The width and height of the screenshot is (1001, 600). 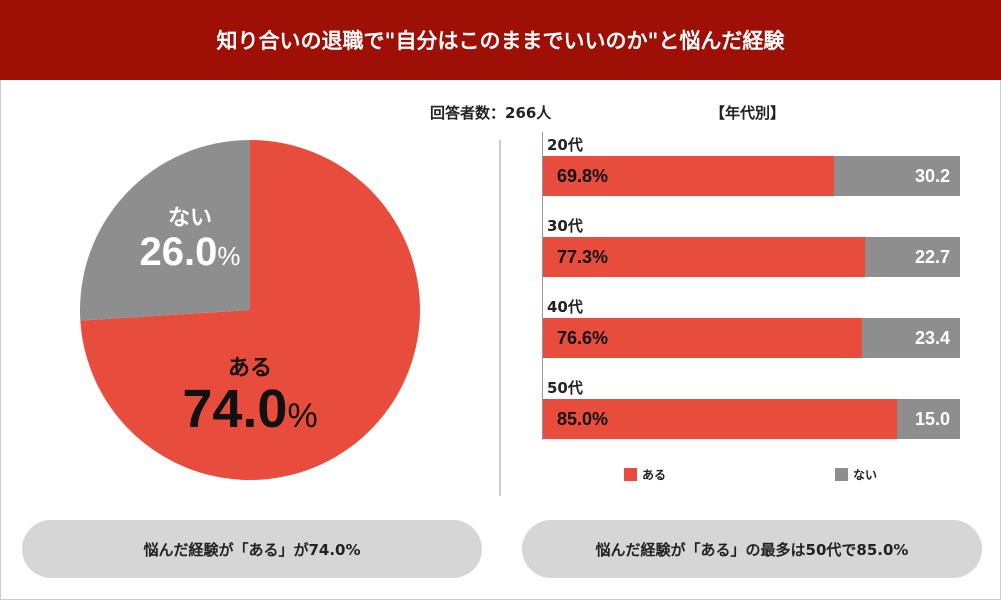 What do you see at coordinates (654, 475) in the screenshot?
I see `legend-label-yes: ある` at bounding box center [654, 475].